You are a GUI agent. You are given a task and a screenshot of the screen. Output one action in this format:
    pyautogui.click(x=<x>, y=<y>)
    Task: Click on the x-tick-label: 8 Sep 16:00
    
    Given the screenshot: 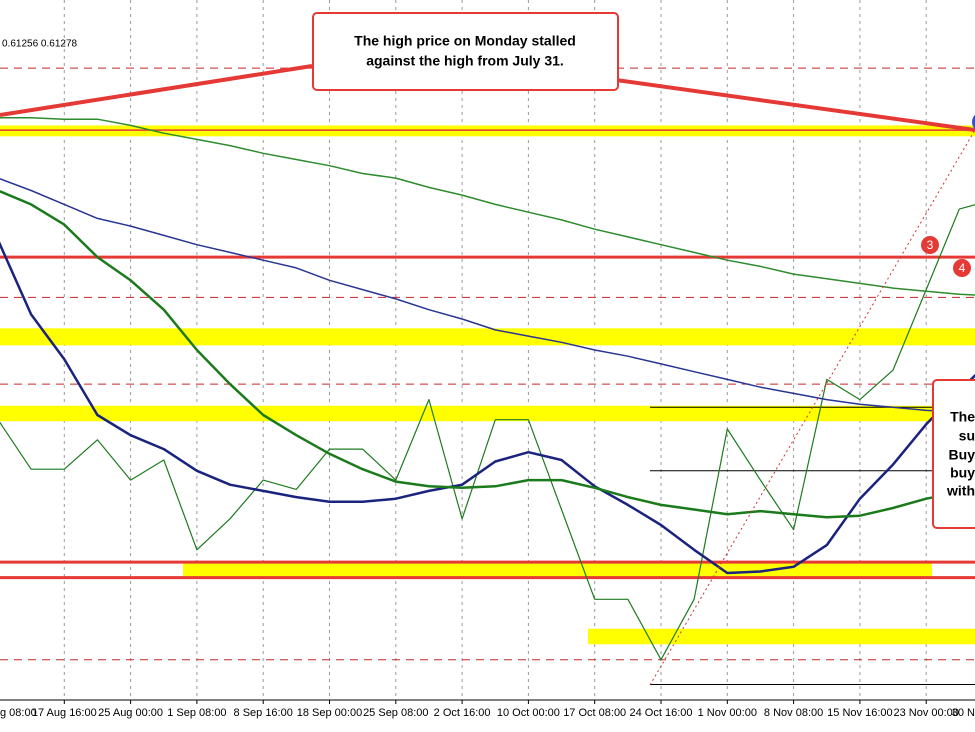 What is the action you would take?
    pyautogui.click(x=263, y=713)
    